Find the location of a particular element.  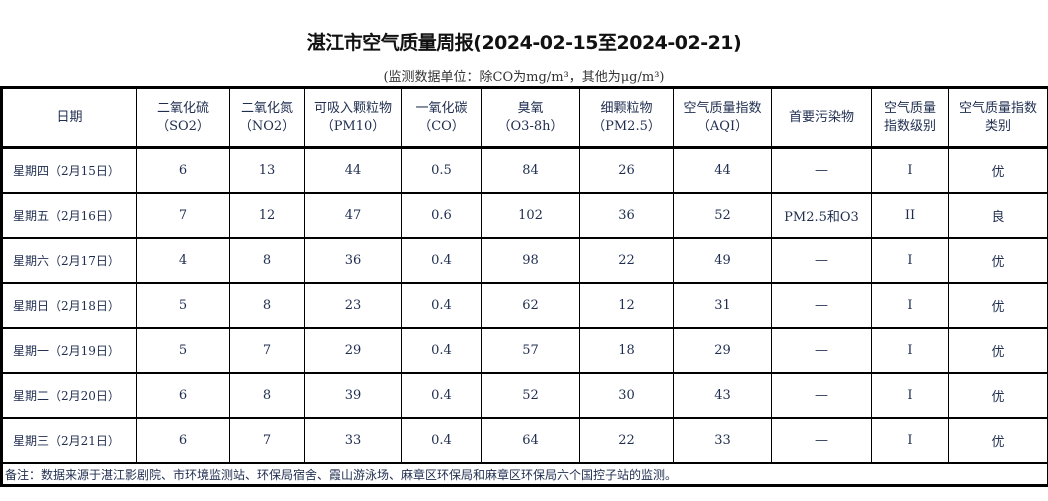

header-aqi: 空气质量指数 （AQI） is located at coordinates (722, 117).